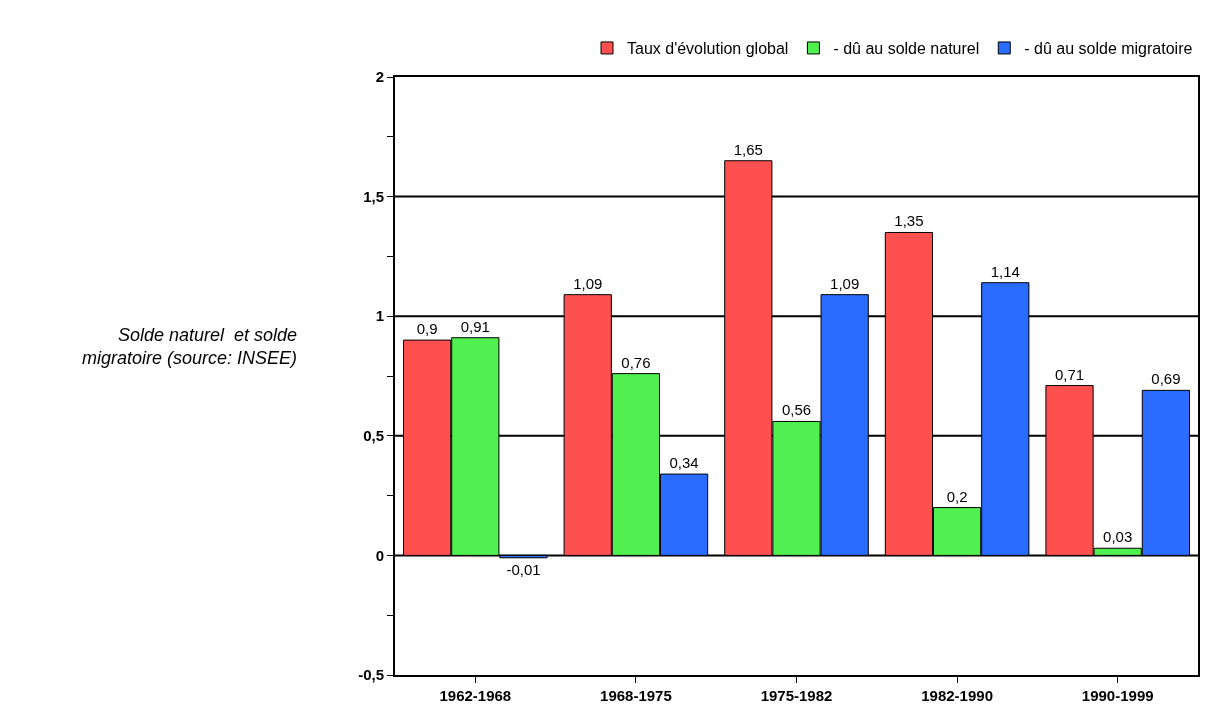 The image size is (1216, 717). Describe the element at coordinates (427, 329) in the screenshot. I see `data-label: 0,9` at that location.